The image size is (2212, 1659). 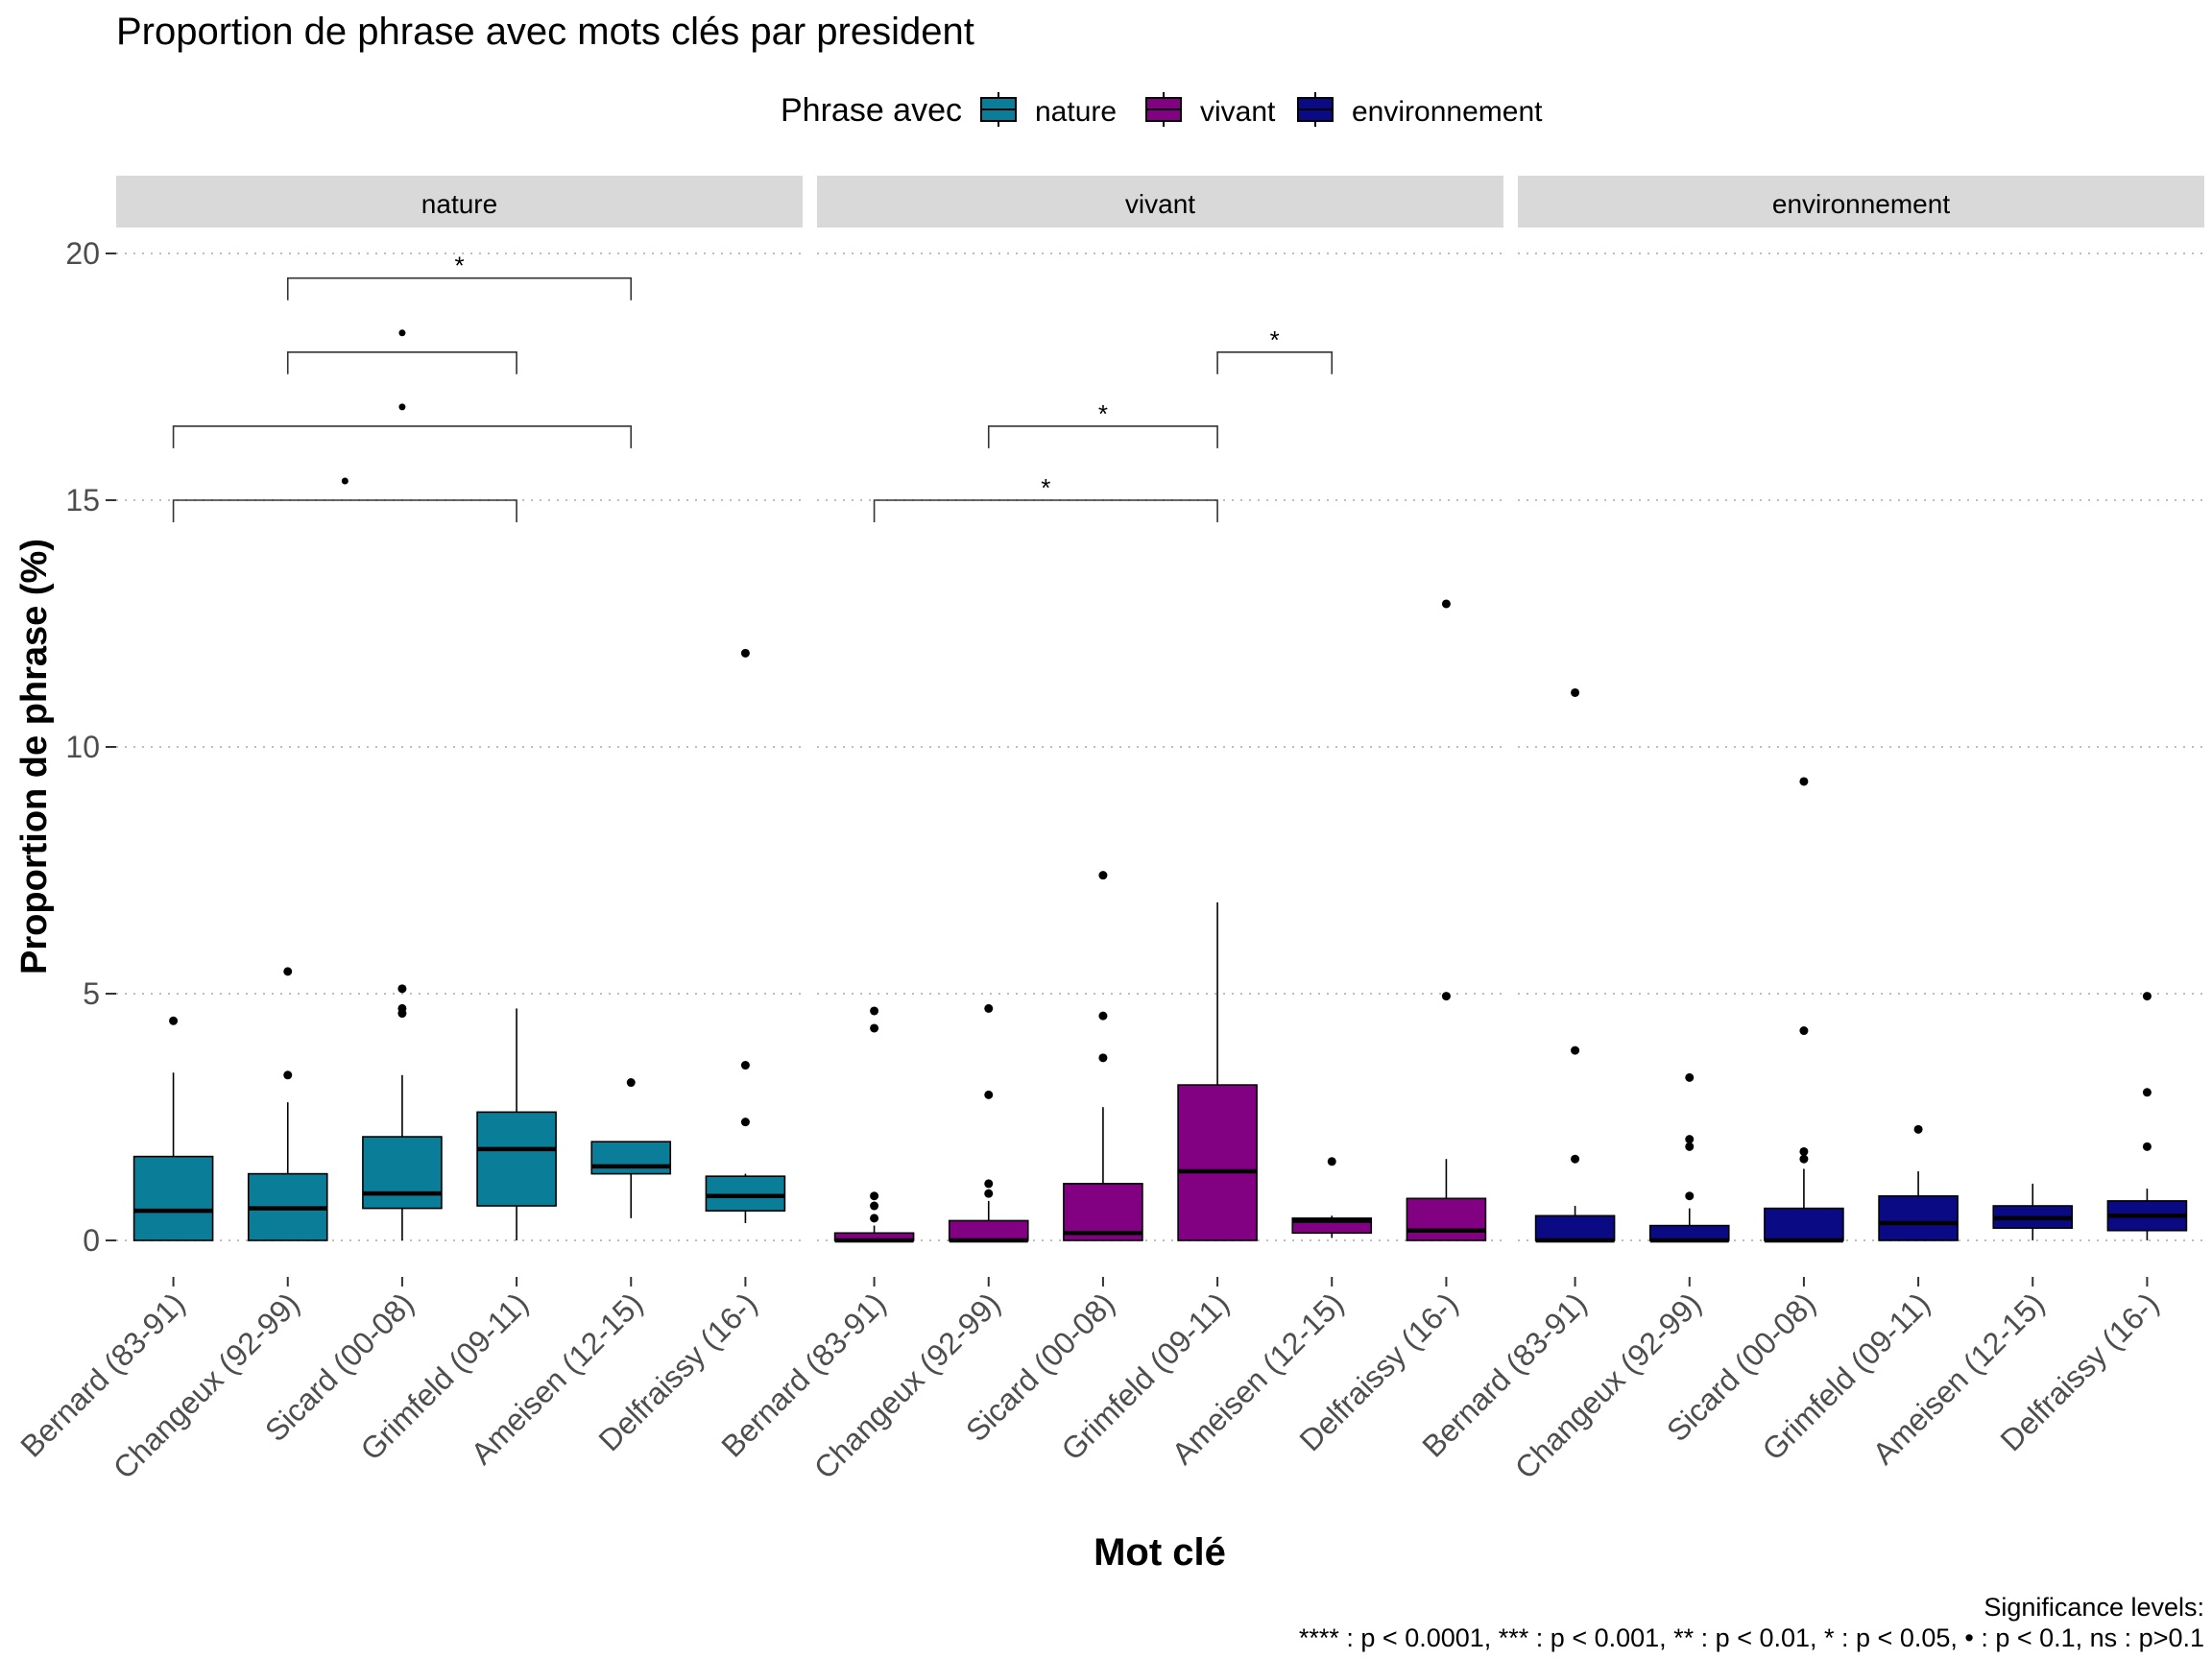 I want to click on facet-strip-label: environnement, so click(x=1861, y=204).